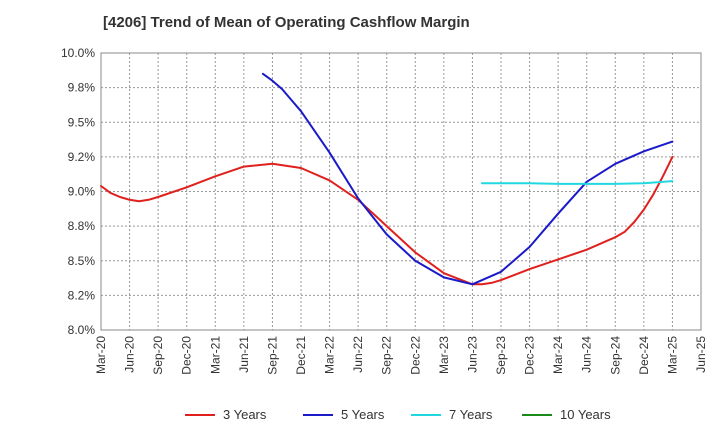  Describe the element at coordinates (644, 355) in the screenshot. I see `x-tick-label: Dec-24` at that location.